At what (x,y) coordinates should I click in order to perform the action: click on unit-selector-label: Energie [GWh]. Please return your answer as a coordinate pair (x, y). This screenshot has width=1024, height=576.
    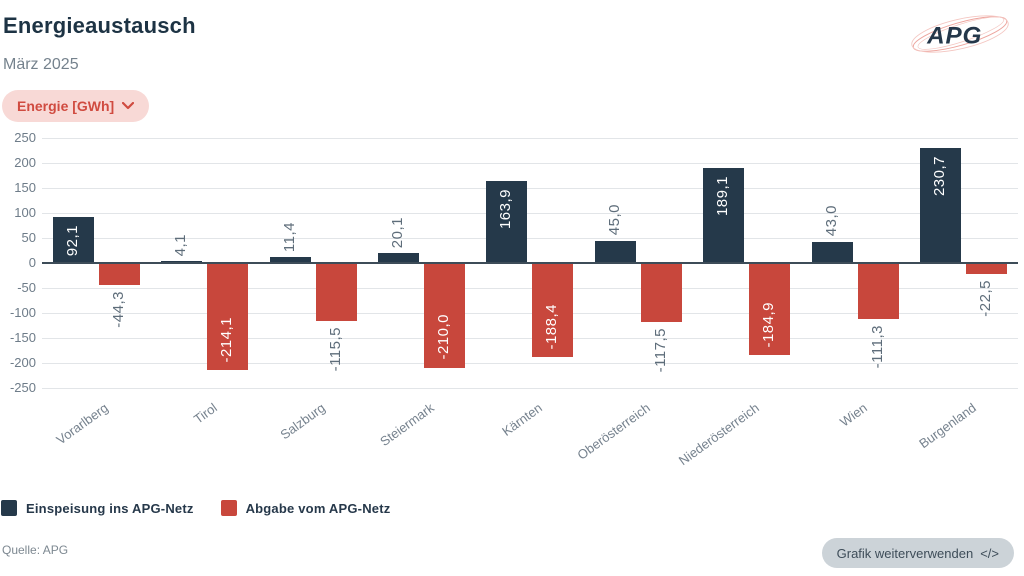
    Looking at the image, I should click on (66, 106).